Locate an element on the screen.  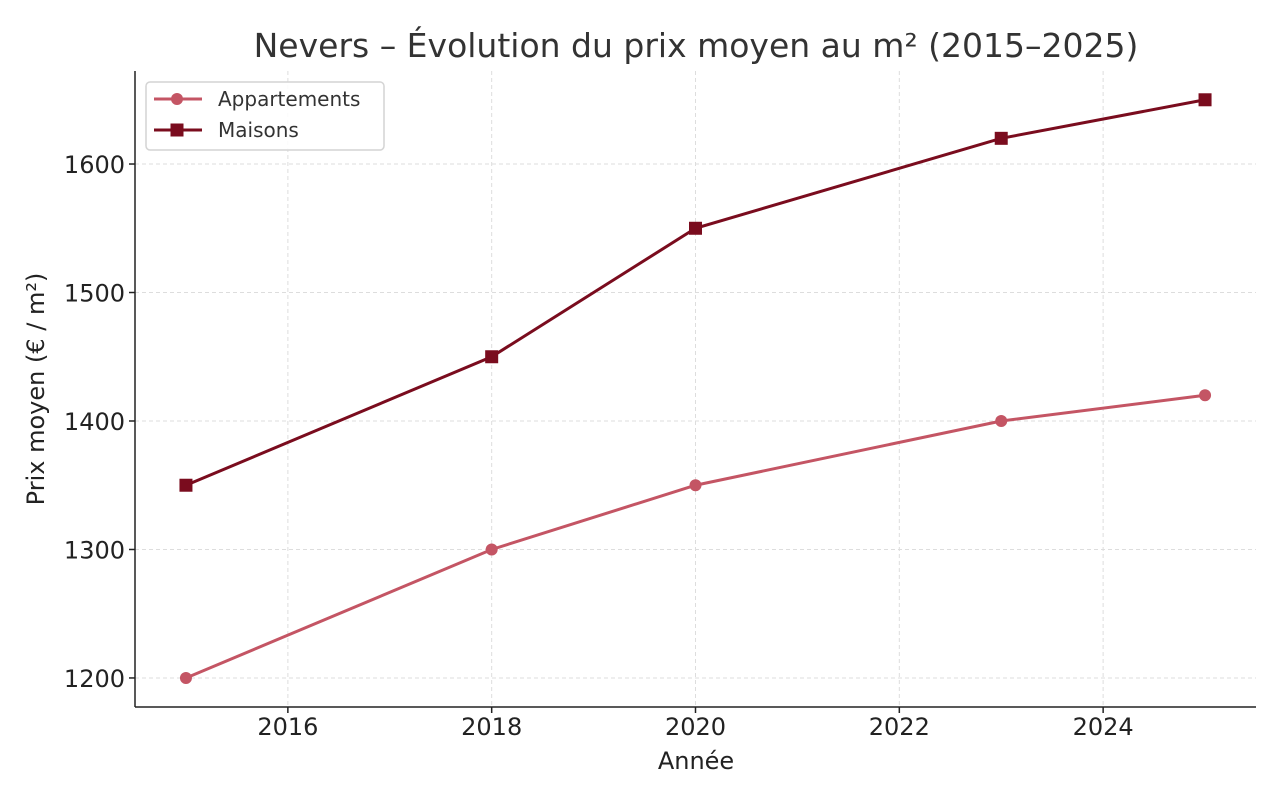
y-tick-label: 1500 is located at coordinates (94, 294).